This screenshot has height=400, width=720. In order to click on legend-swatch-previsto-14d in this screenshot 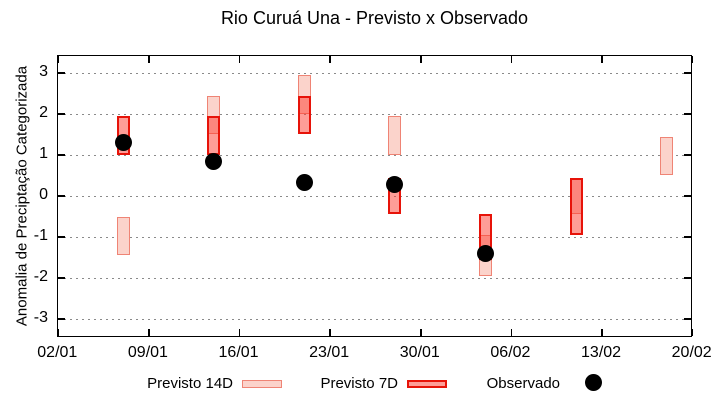, I will do `click(262, 384)`.